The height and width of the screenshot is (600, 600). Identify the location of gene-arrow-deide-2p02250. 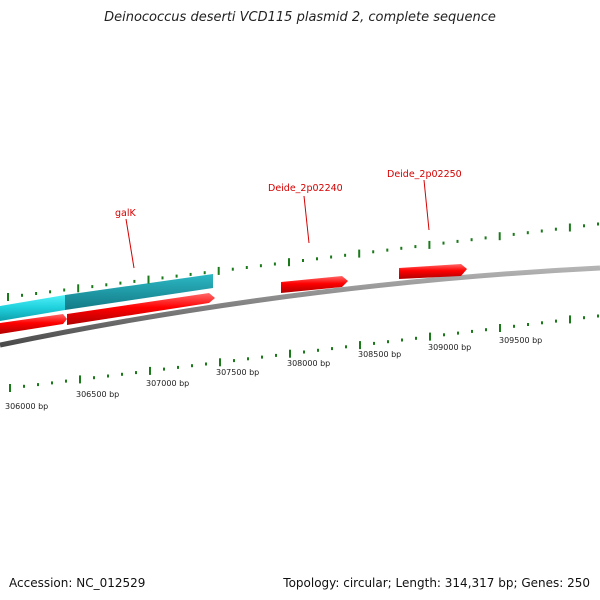
(433, 271).